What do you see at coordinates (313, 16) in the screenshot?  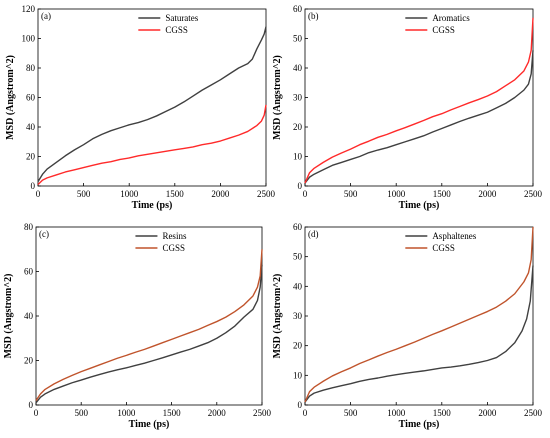 I see `panel-label: (b)` at bounding box center [313, 16].